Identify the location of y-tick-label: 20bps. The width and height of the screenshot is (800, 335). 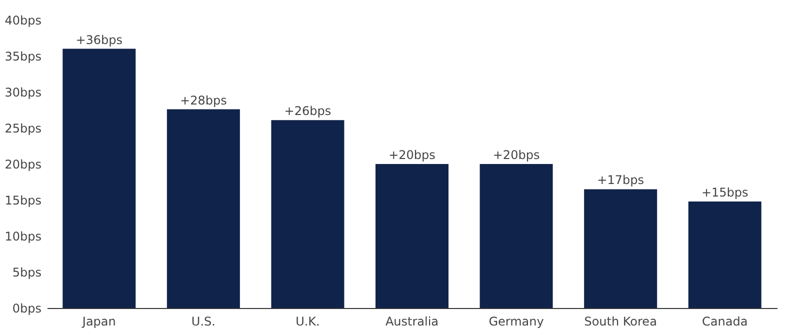
(23, 165).